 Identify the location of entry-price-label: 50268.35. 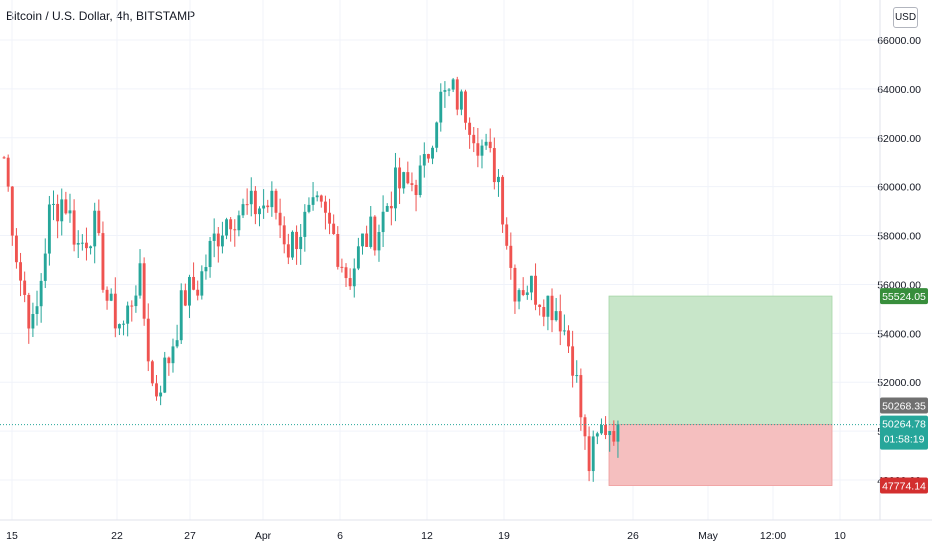
(904, 407).